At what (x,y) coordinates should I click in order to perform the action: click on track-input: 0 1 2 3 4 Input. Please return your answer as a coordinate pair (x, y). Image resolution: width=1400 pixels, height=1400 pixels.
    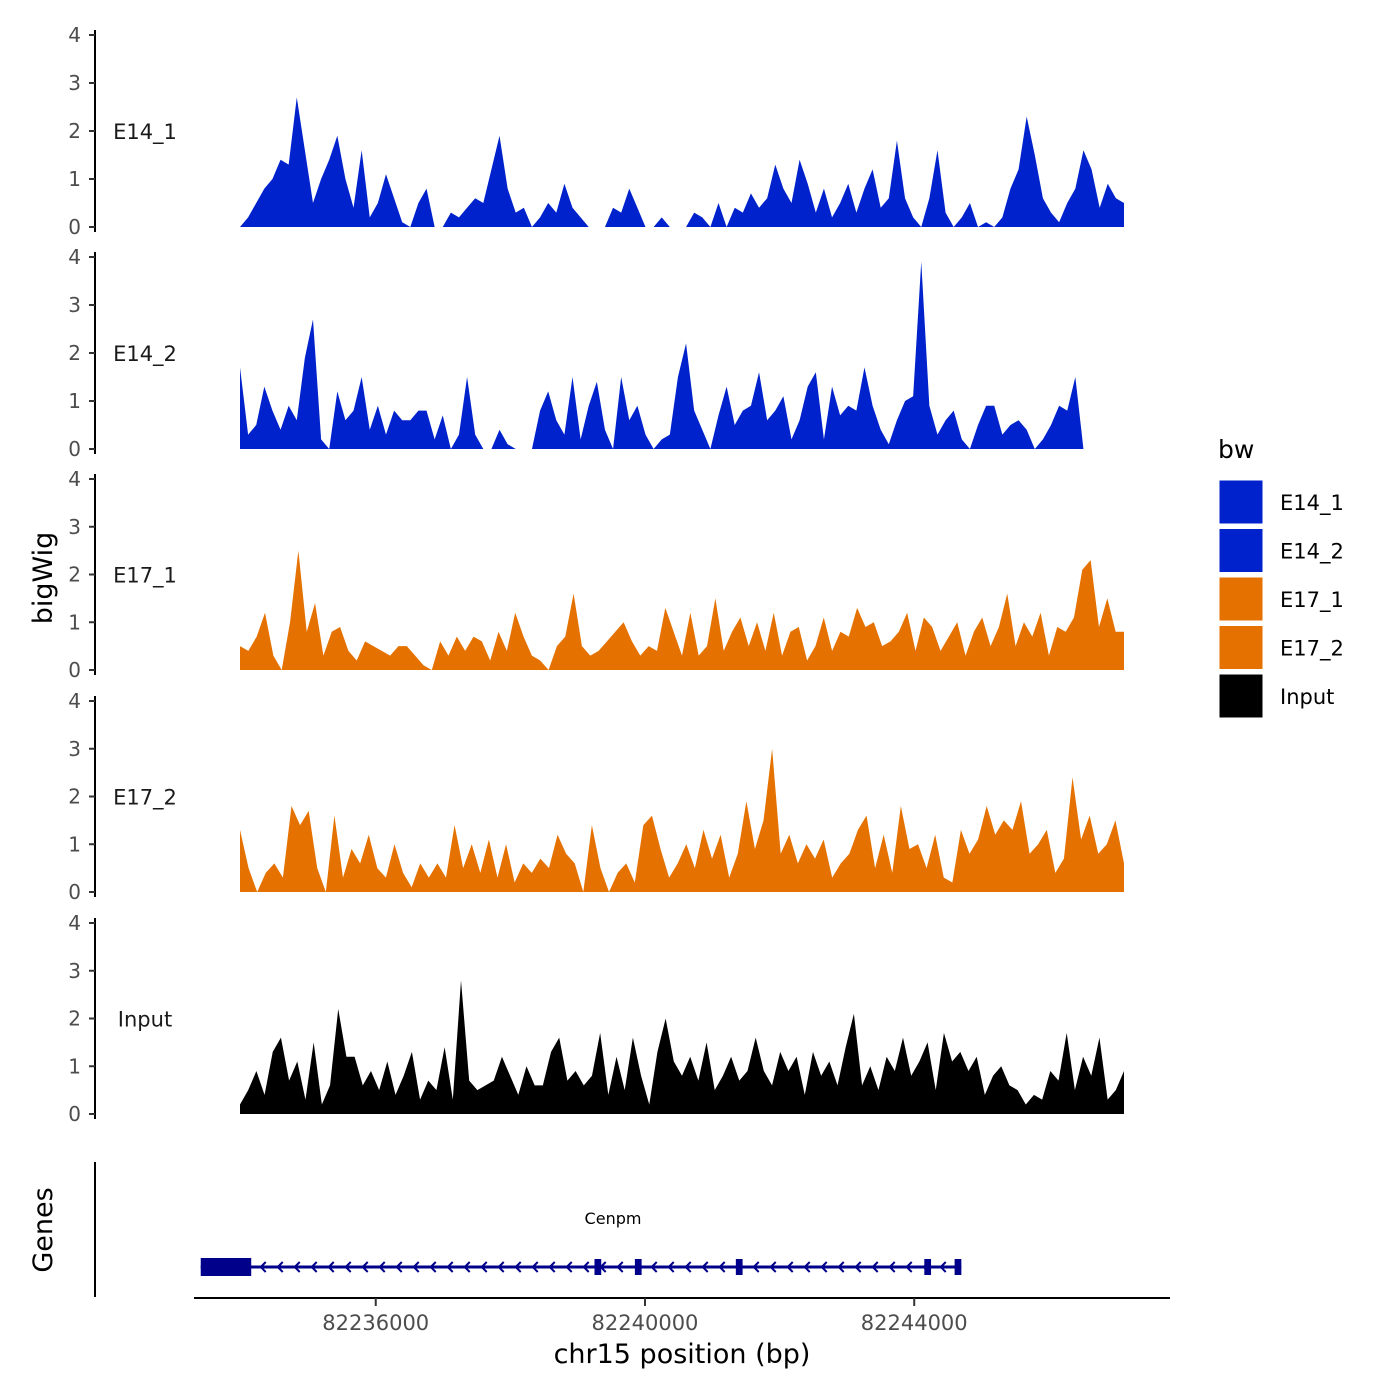
    Looking at the image, I should click on (596, 1018).